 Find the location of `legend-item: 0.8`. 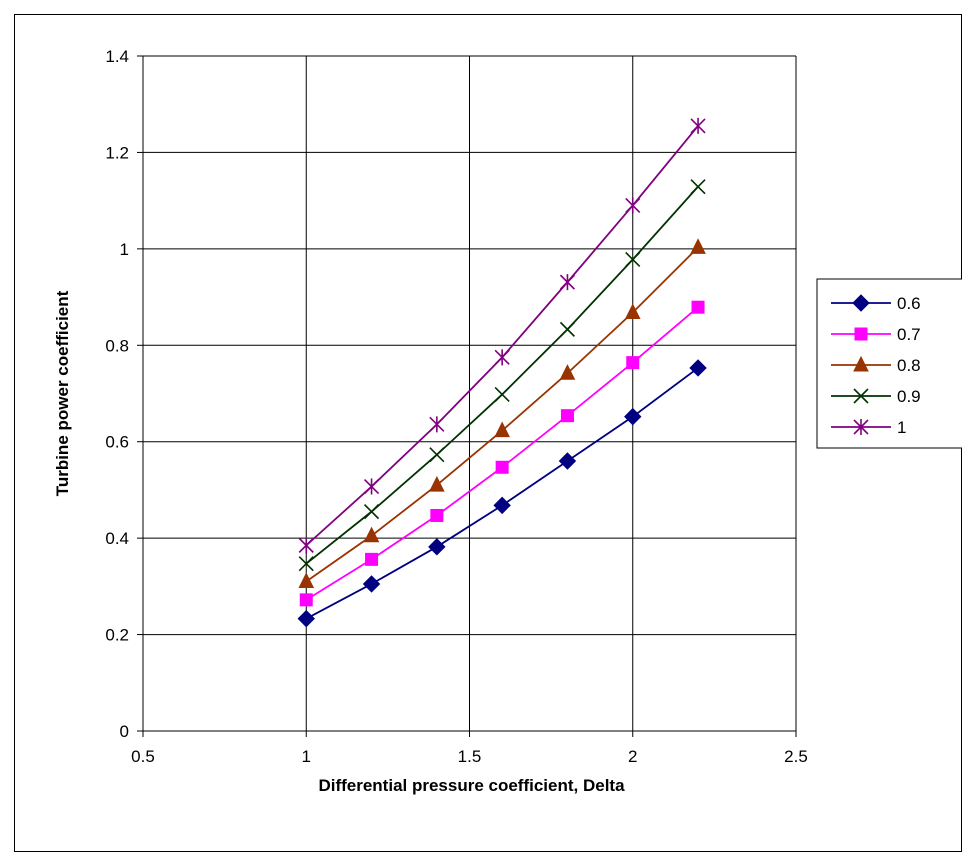

legend-item: 0.8 is located at coordinates (876, 365).